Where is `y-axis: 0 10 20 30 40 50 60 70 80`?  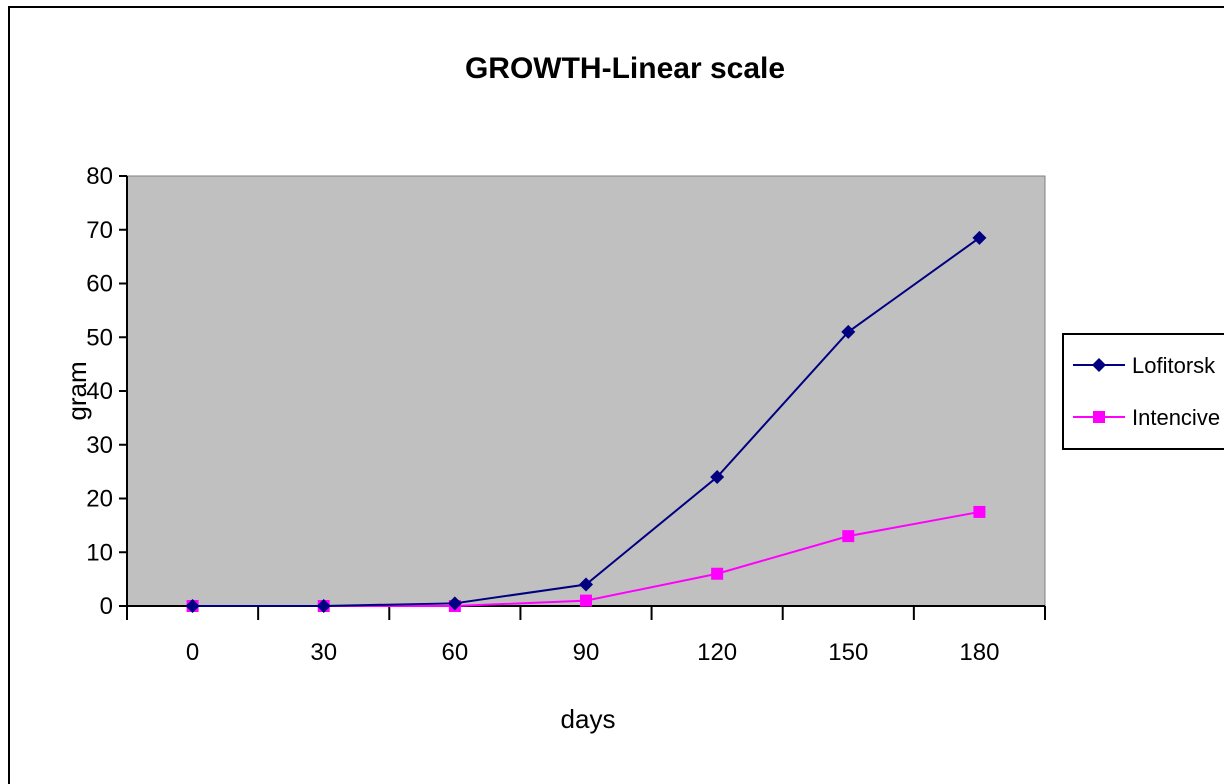
y-axis: 0 10 20 30 40 50 60 70 80 is located at coordinates (107, 391).